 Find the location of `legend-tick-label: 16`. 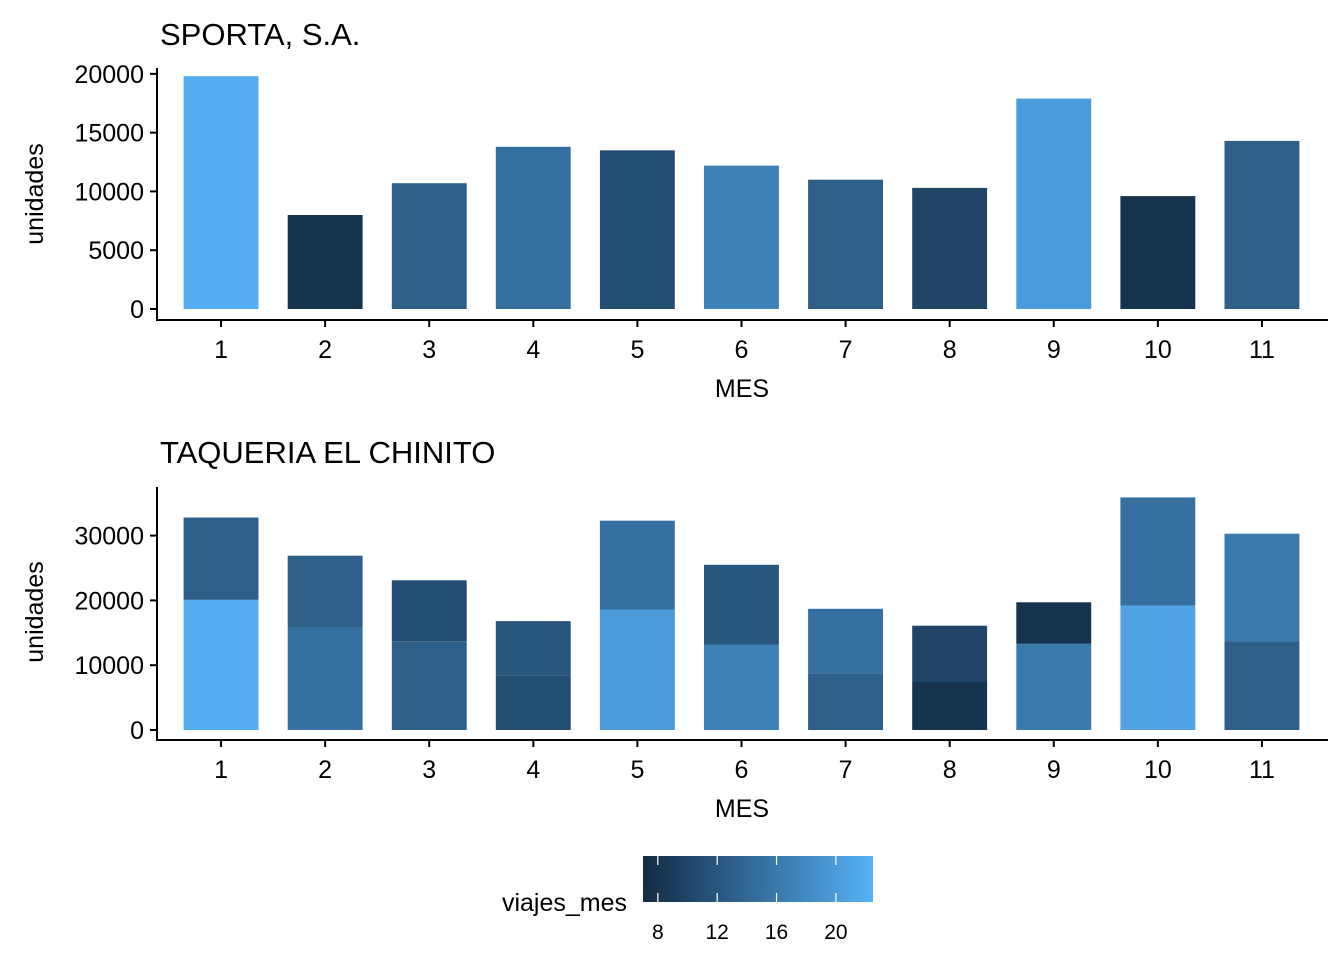

legend-tick-label: 16 is located at coordinates (776, 932).